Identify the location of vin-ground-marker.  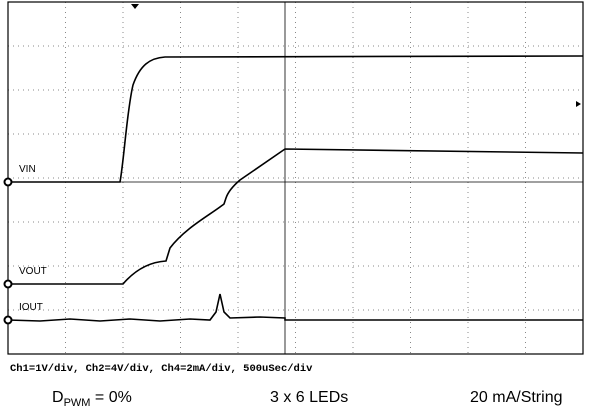
(8, 182).